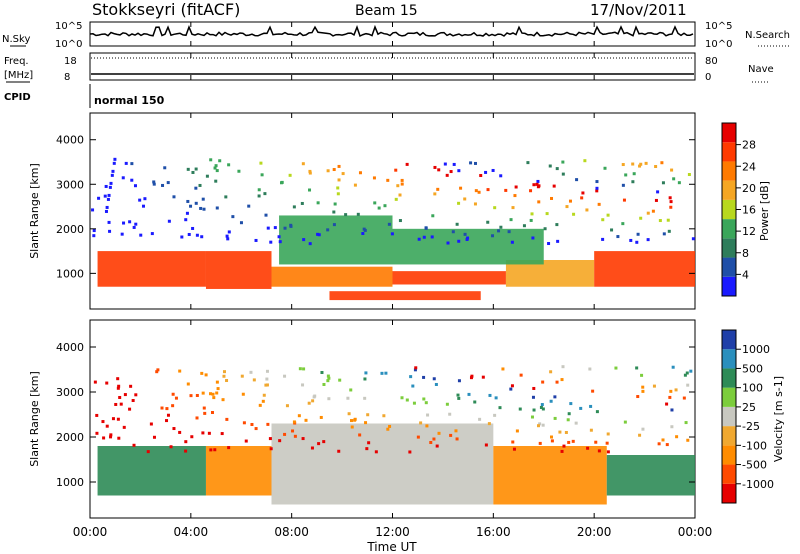 This screenshot has height=554, width=800. What do you see at coordinates (749, 188) in the screenshot?
I see `colorbar-tick-label: 20` at bounding box center [749, 188].